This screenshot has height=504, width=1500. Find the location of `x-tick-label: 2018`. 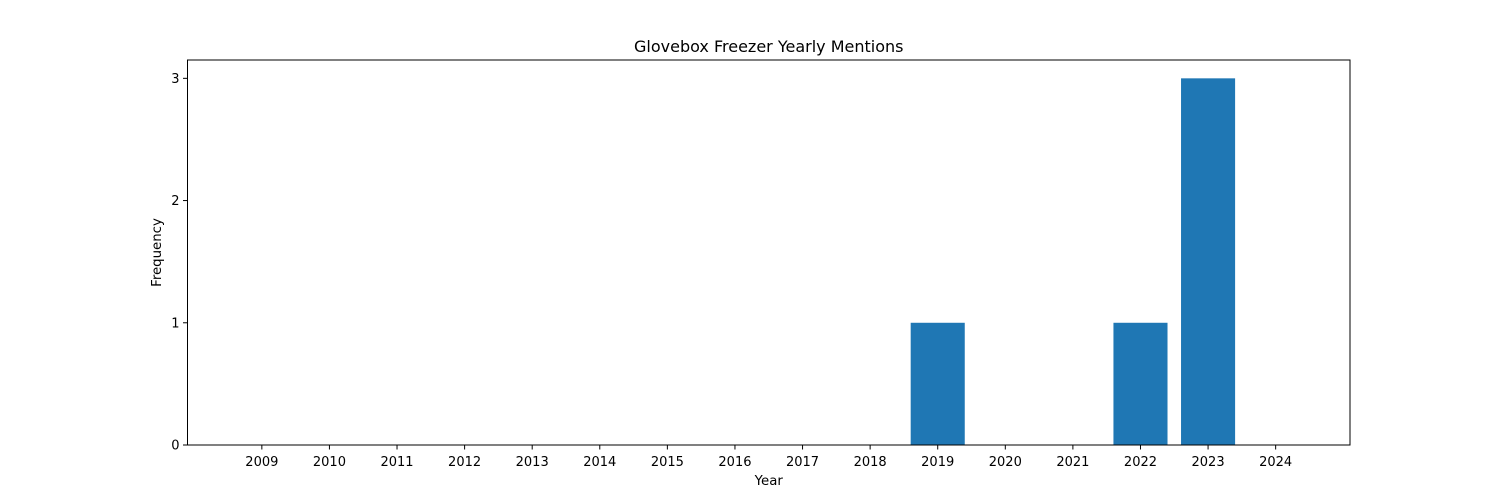

x-tick-label: 2018 is located at coordinates (870, 462).